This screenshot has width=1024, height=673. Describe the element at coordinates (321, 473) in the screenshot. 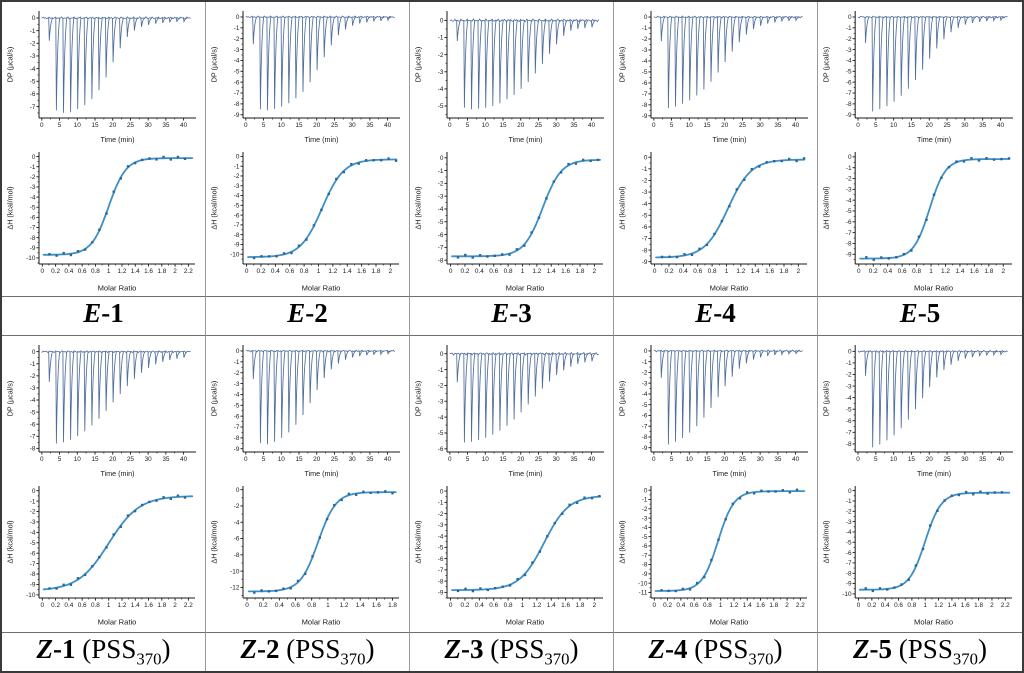

I see `svg-text: Time (min)` at that location.